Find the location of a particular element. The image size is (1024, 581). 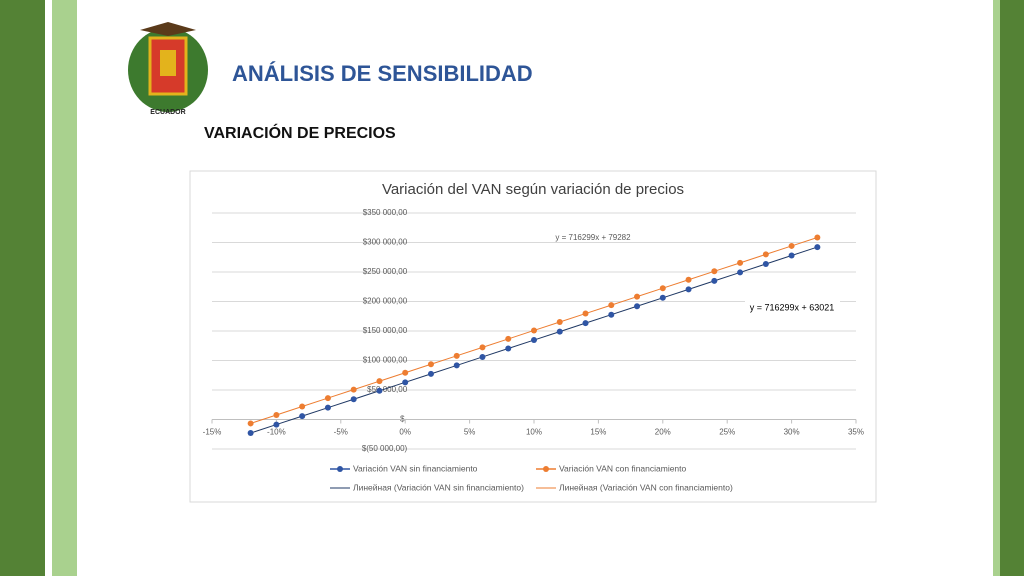

logo: ECUADOR is located at coordinates (168, 69).